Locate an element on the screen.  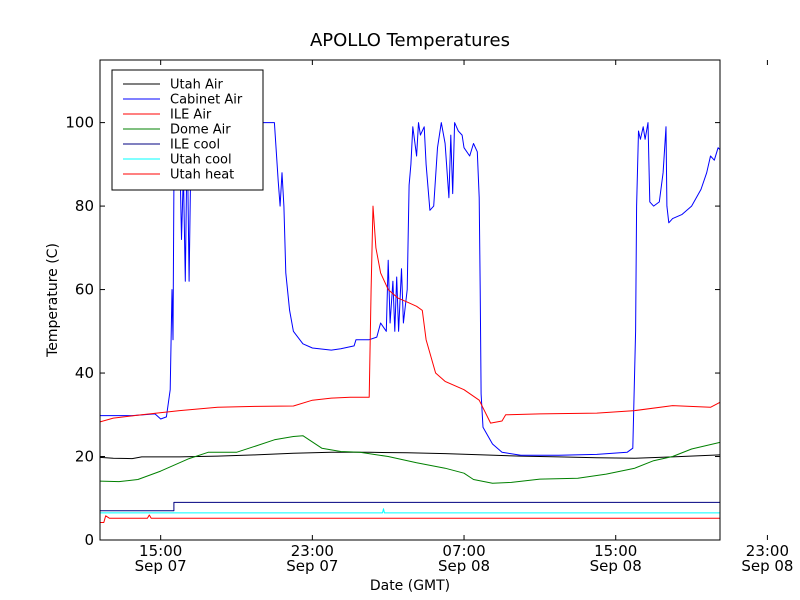
y-tick-label: 80 is located at coordinates (84, 206).